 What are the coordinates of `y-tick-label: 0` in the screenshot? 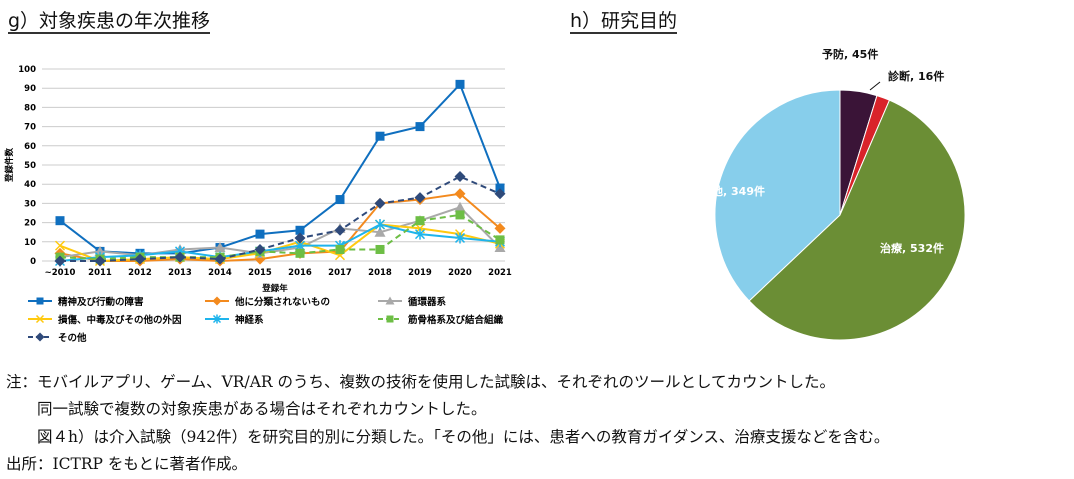 It's located at (33, 262).